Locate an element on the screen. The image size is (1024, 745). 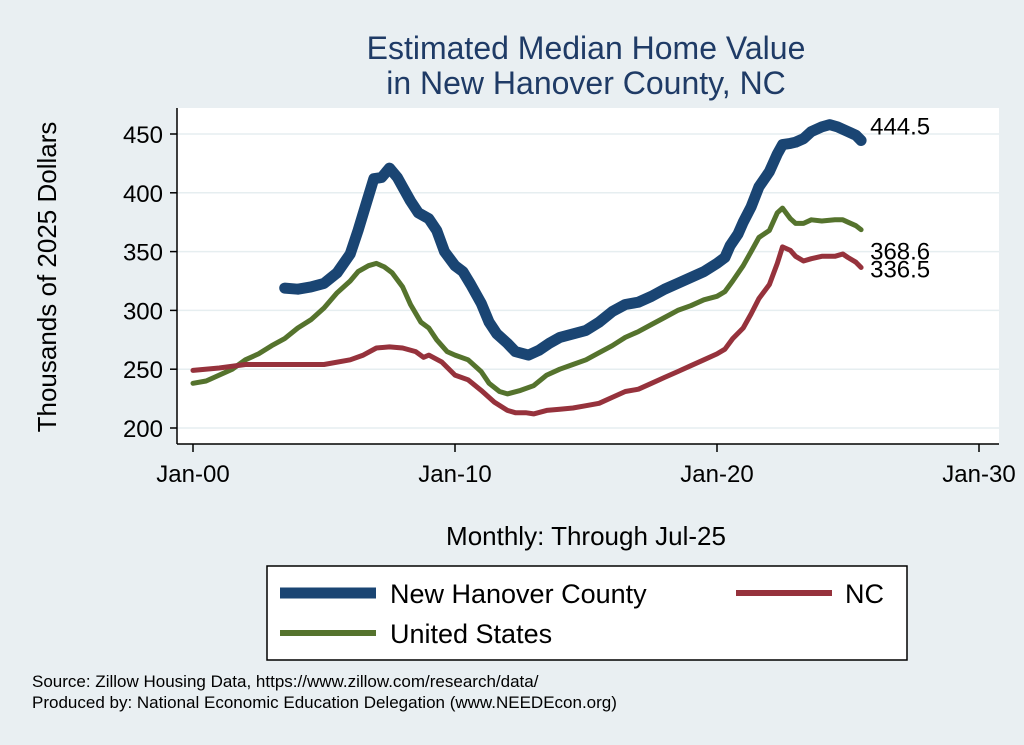
y-tick-label-250: 250 is located at coordinates (143, 370).